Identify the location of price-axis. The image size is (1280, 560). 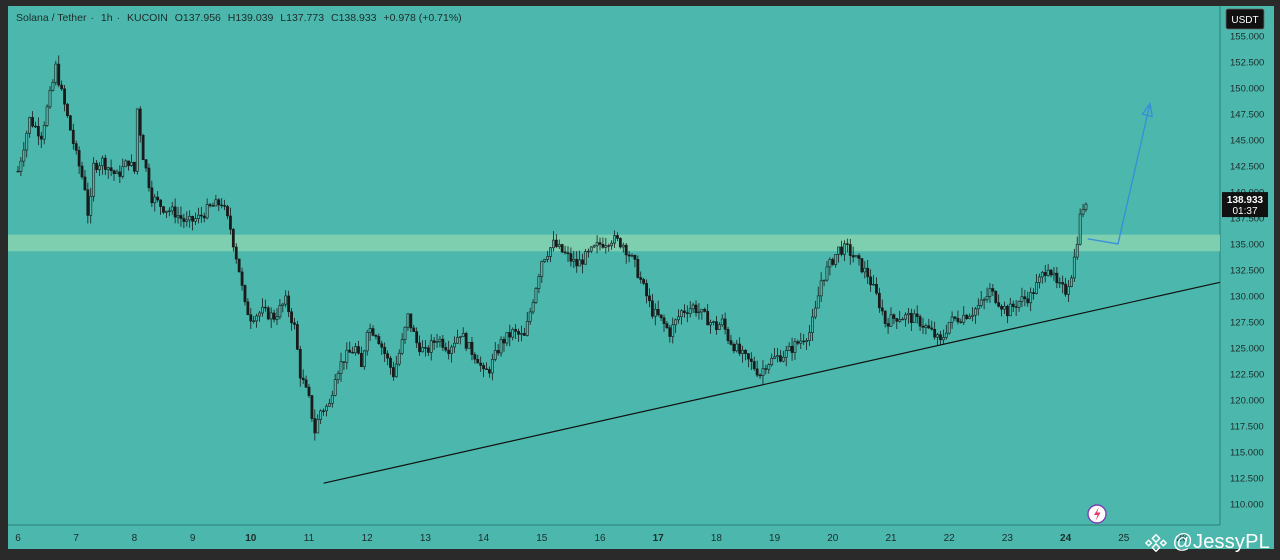
(1247, 265).